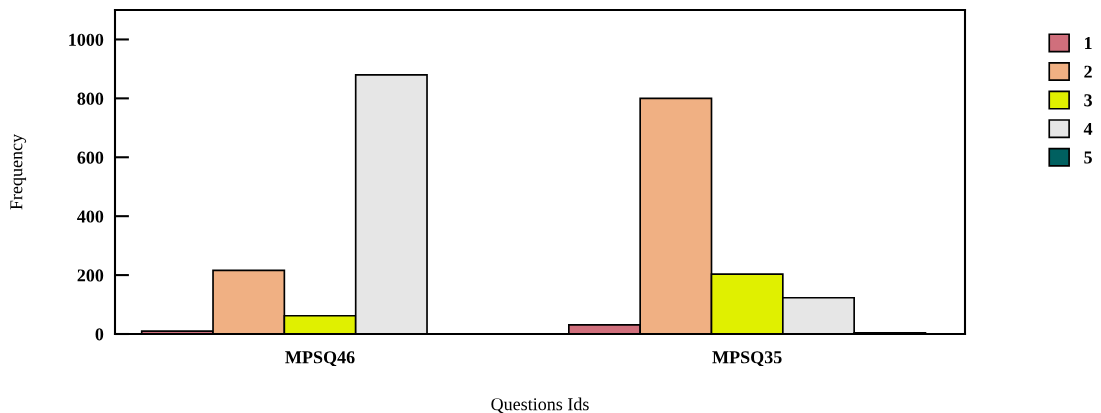  I want to click on legend-label: 1, so click(1088, 43).